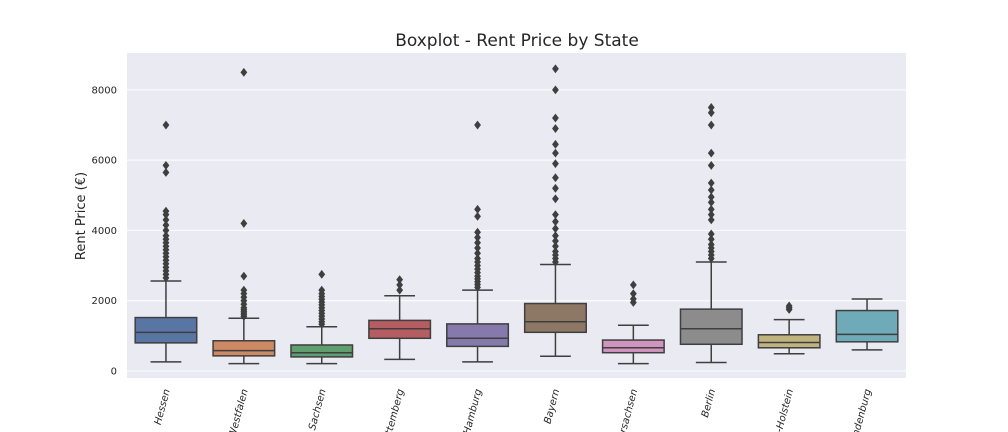 The image size is (1008, 432). I want to click on x-tick-label: Westfalen, so click(239, 410).